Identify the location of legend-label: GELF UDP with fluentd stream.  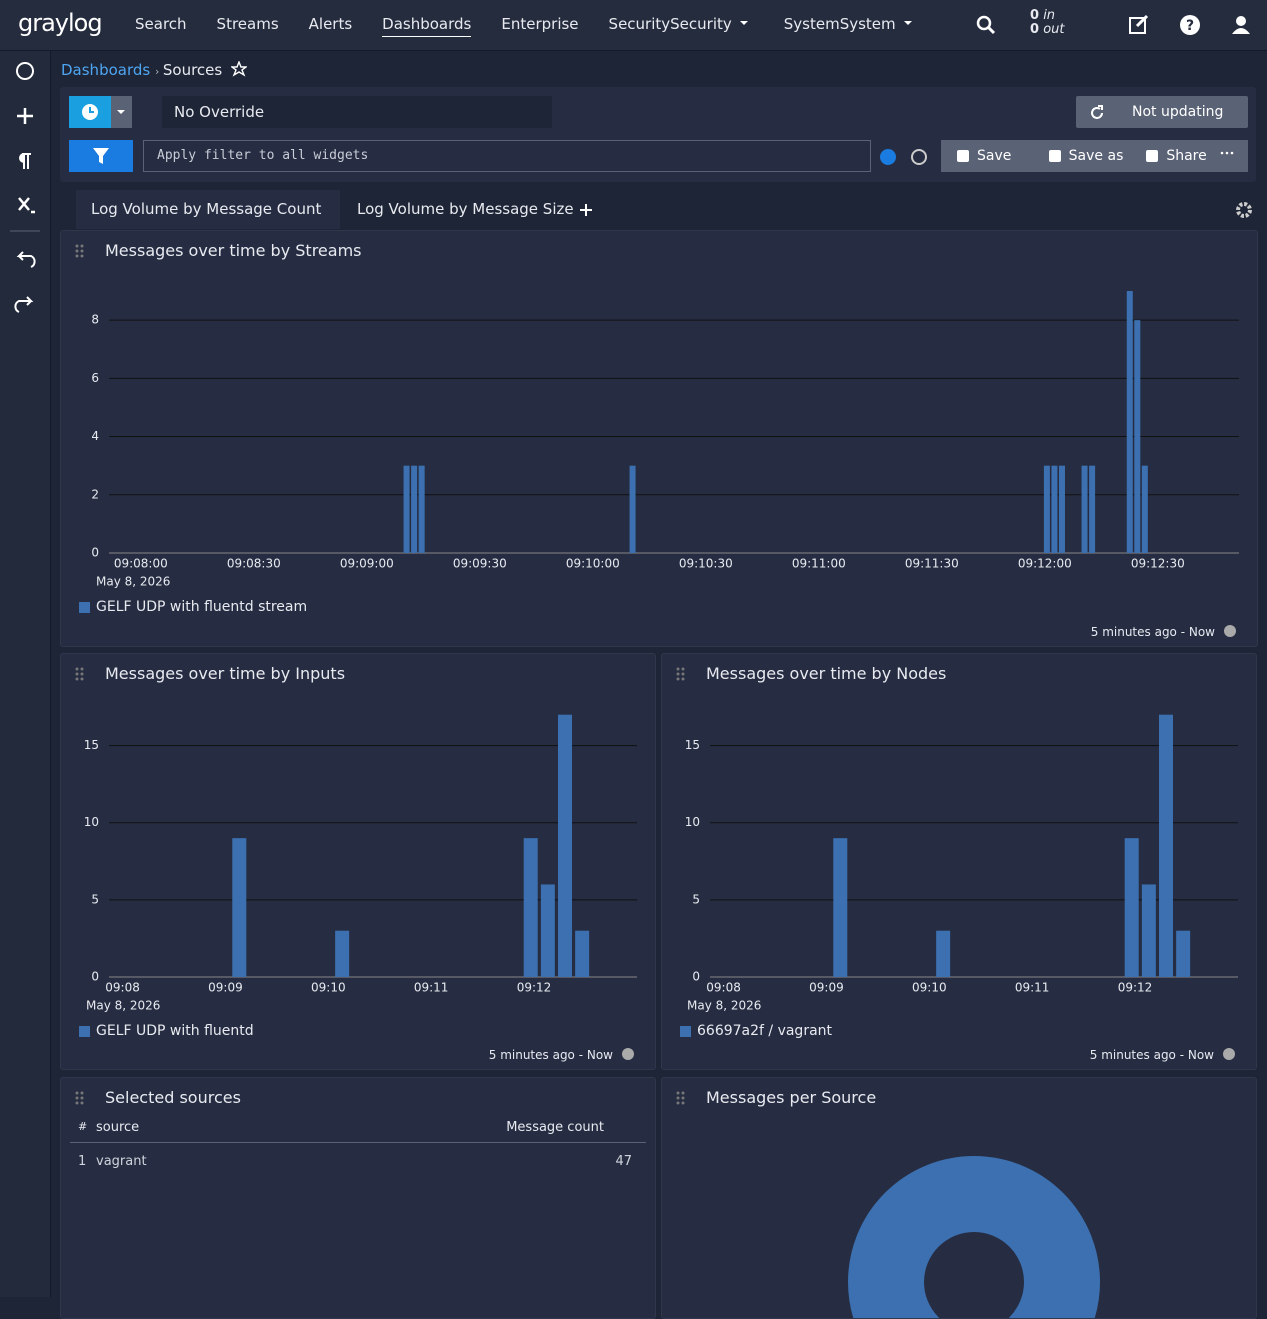
(201, 607).